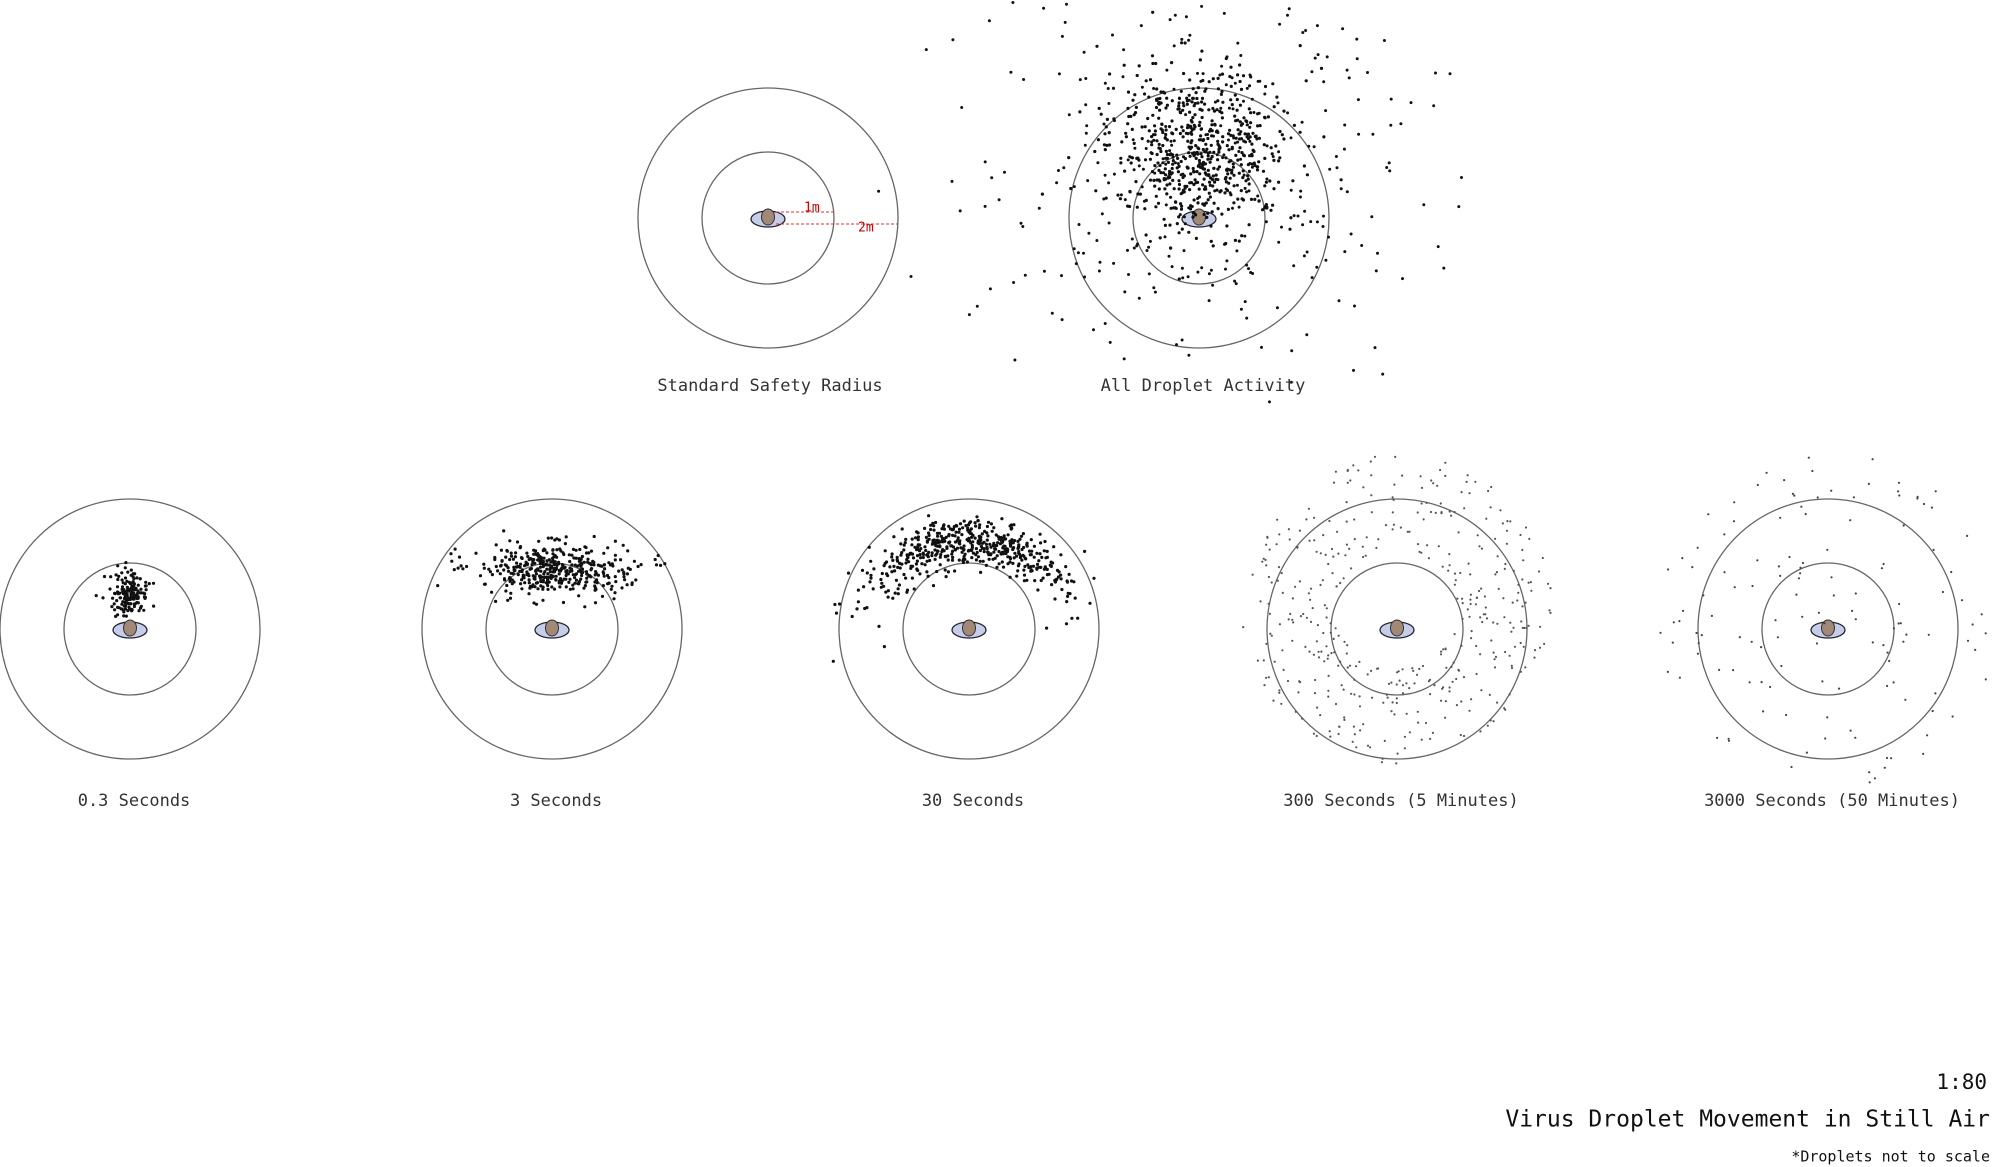 The width and height of the screenshot is (2000, 1167). What do you see at coordinates (1890, 1157) in the screenshot?
I see `note: *Droplets not to scale` at bounding box center [1890, 1157].